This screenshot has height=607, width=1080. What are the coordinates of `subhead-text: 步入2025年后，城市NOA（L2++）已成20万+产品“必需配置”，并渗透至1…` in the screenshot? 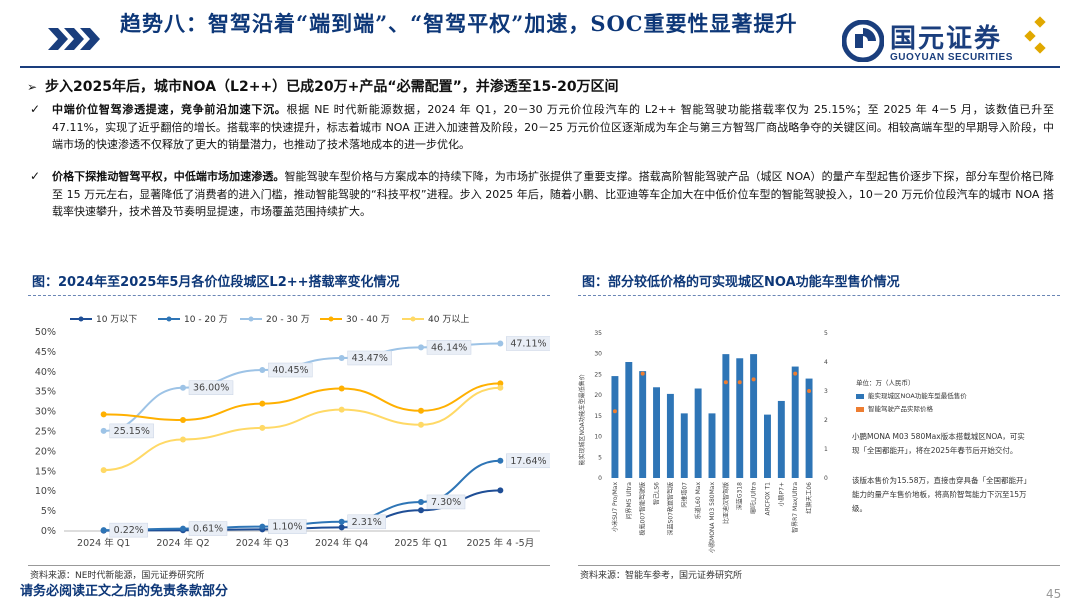 It's located at (332, 87).